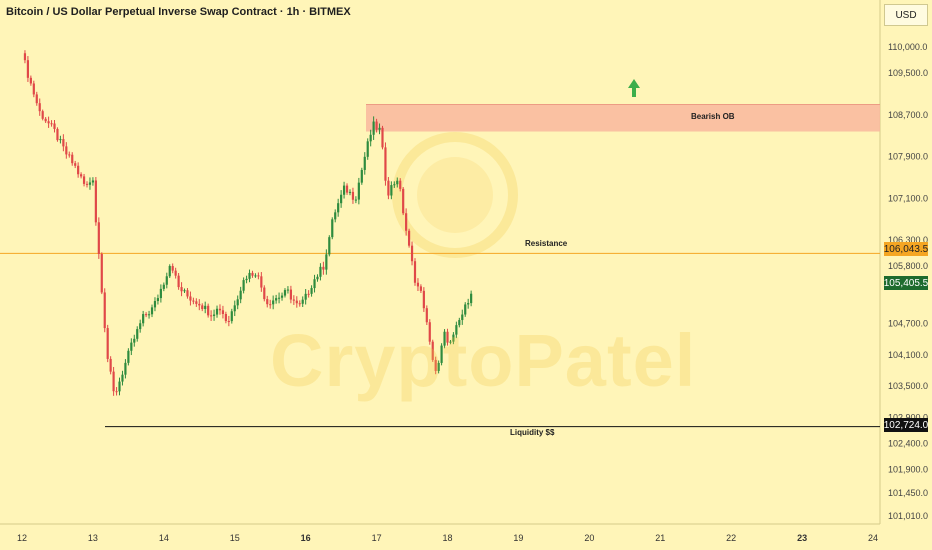 Image resolution: width=932 pixels, height=550 pixels. Describe the element at coordinates (235, 538) in the screenshot. I see `time-tick-label: 15` at that location.